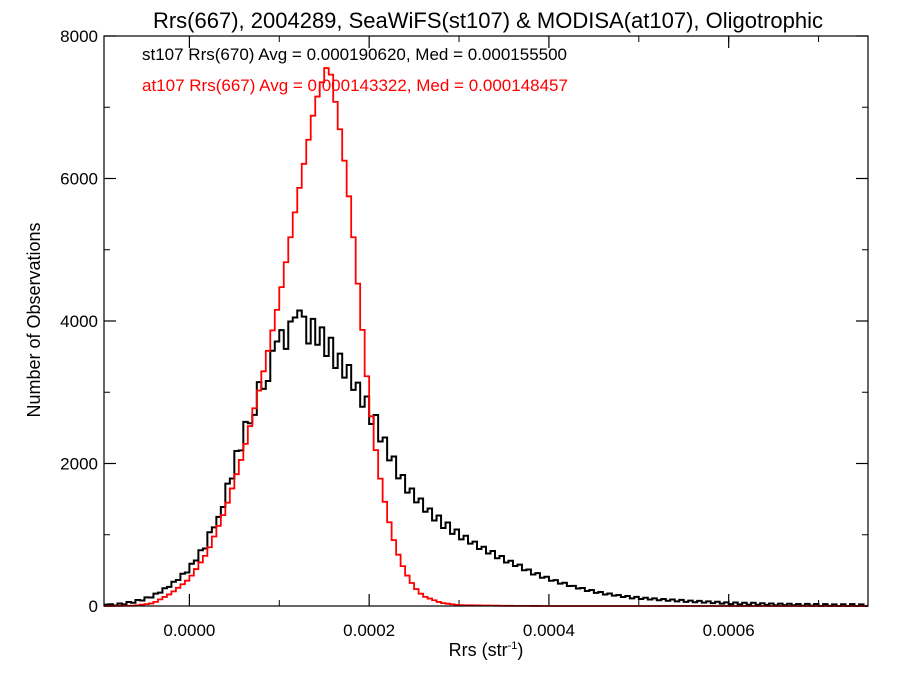  I want to click on y-tick-label: 6000, so click(79, 179).